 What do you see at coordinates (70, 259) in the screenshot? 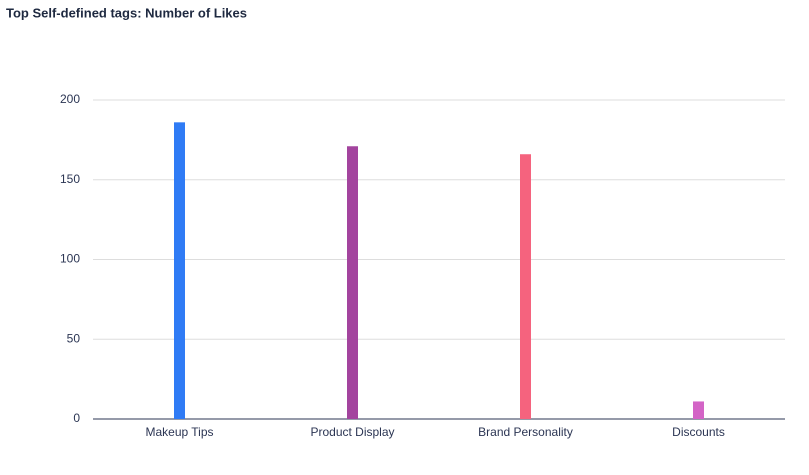
I see `y-tick-label: 100` at bounding box center [70, 259].